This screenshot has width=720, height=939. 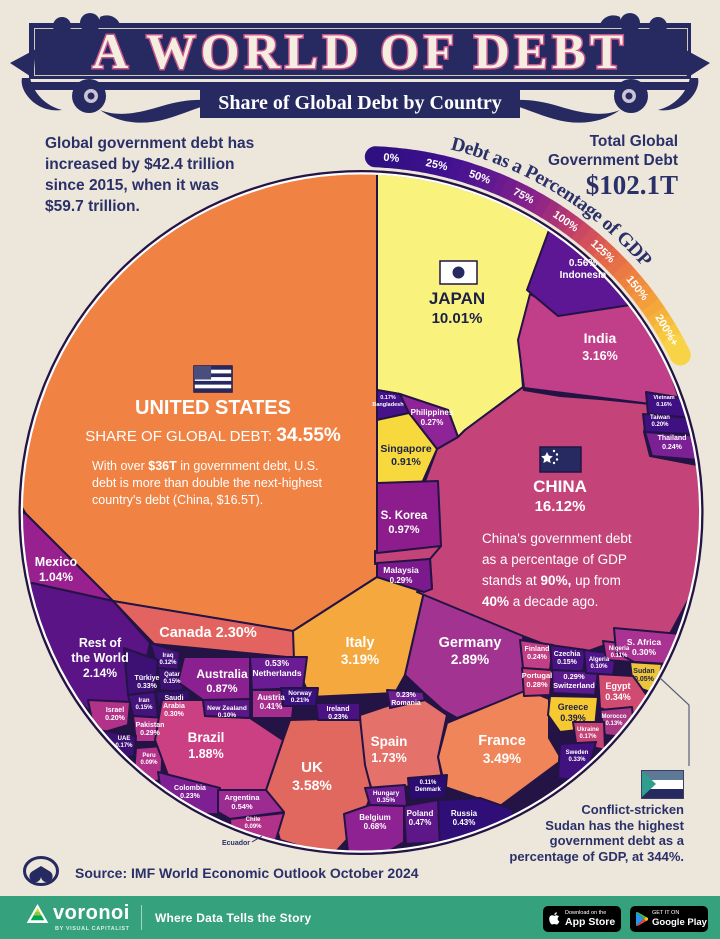 I want to click on svg-text: stands at 90%, up from, so click(x=551, y=580).